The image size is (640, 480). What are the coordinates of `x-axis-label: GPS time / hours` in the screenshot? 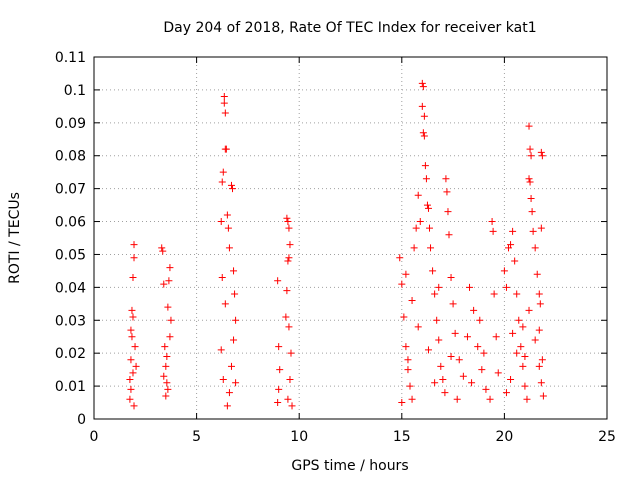 It's located at (349, 466).